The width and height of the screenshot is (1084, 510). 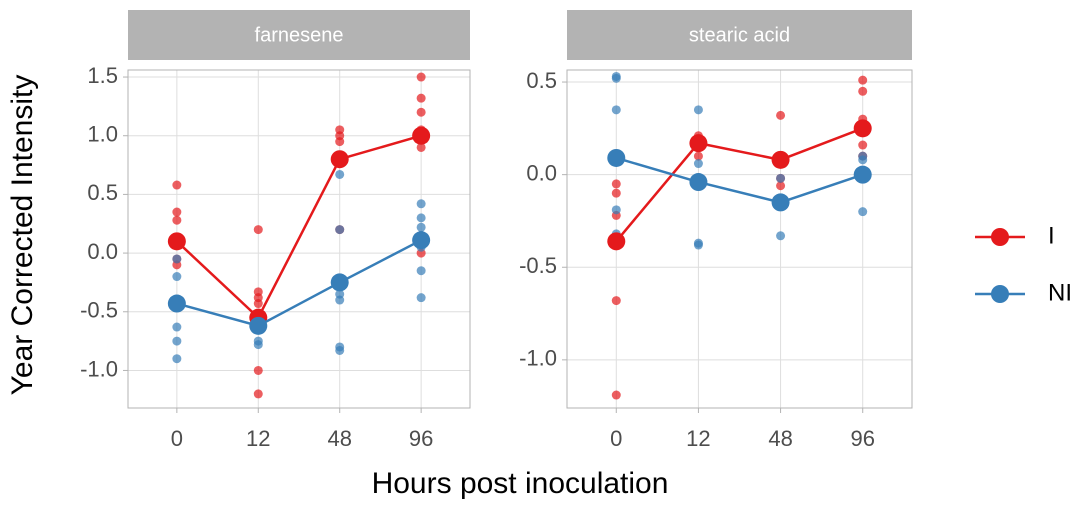 What do you see at coordinates (520, 483) in the screenshot?
I see `x-axis-title: Hours post inoculation` at bounding box center [520, 483].